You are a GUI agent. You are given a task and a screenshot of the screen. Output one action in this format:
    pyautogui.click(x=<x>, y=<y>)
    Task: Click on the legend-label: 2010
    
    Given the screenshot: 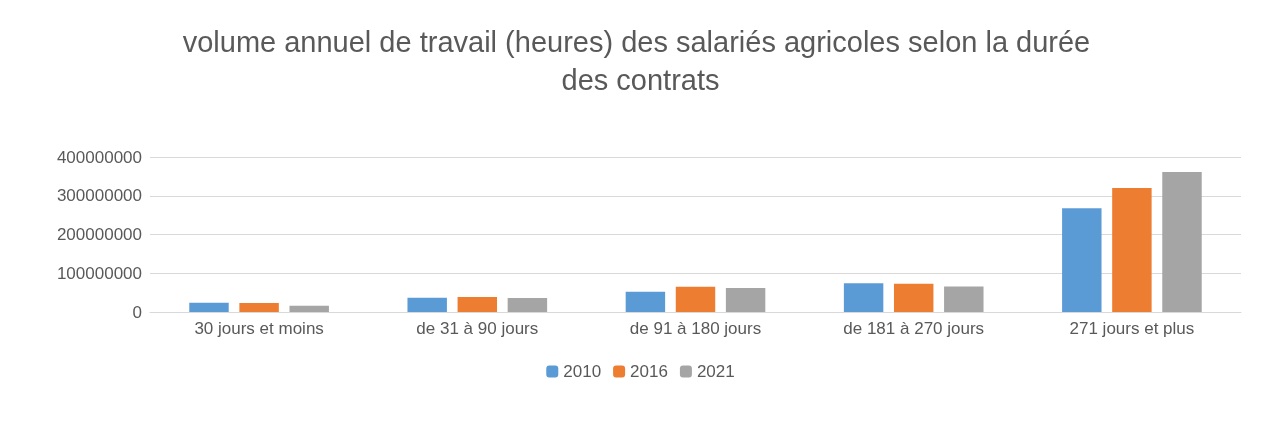 What is the action you would take?
    pyautogui.click(x=582, y=371)
    